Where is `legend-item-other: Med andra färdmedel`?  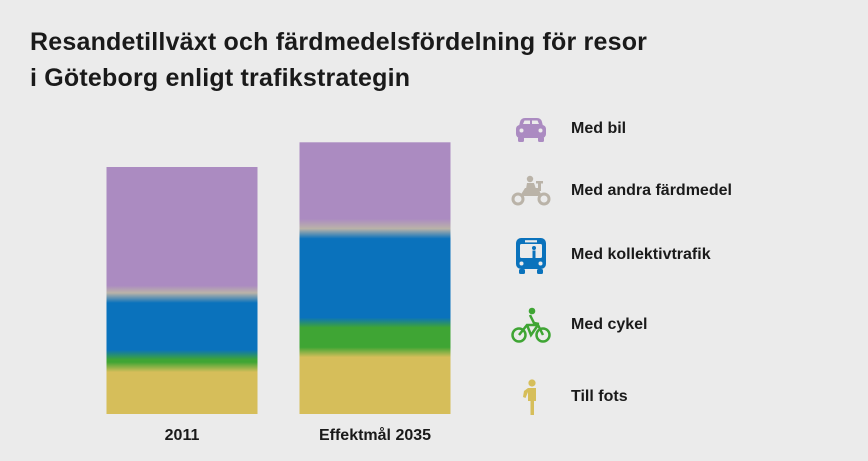 legend-item-other: Med andra färdmedel is located at coordinates (670, 192).